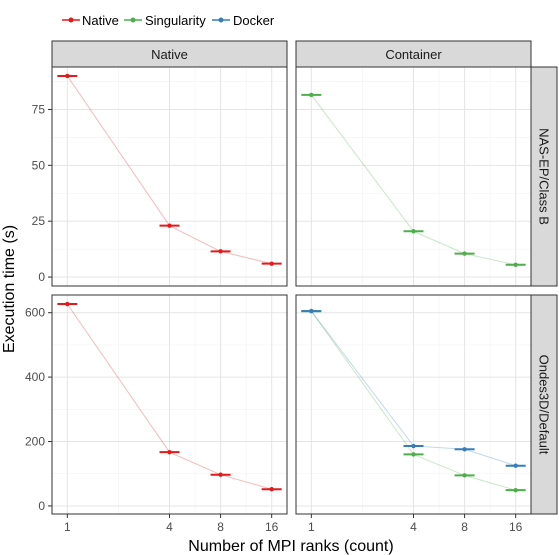 The width and height of the screenshot is (559, 555). Describe the element at coordinates (100, 20) in the screenshot. I see `legend-label: Native` at that location.